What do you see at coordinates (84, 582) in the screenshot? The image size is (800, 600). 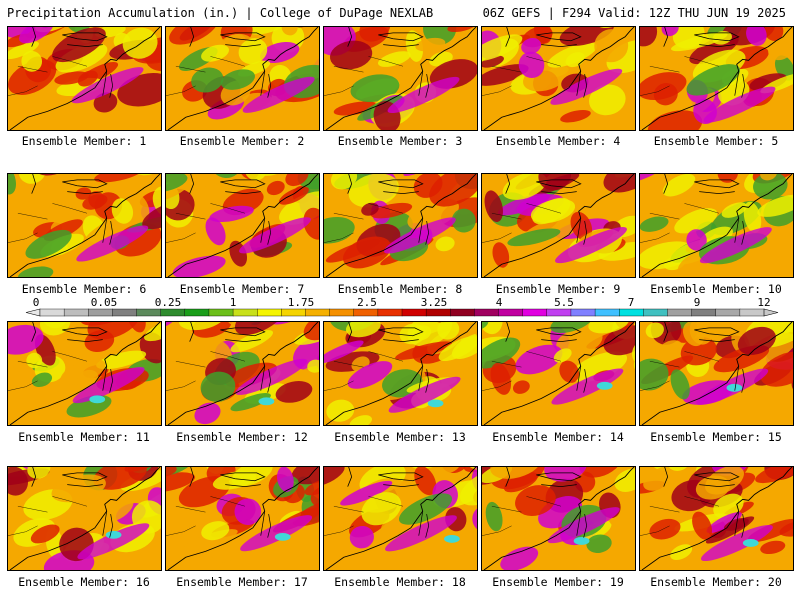 I see `ensemble-member-label: Ensemble Member: 16` at bounding box center [84, 582].